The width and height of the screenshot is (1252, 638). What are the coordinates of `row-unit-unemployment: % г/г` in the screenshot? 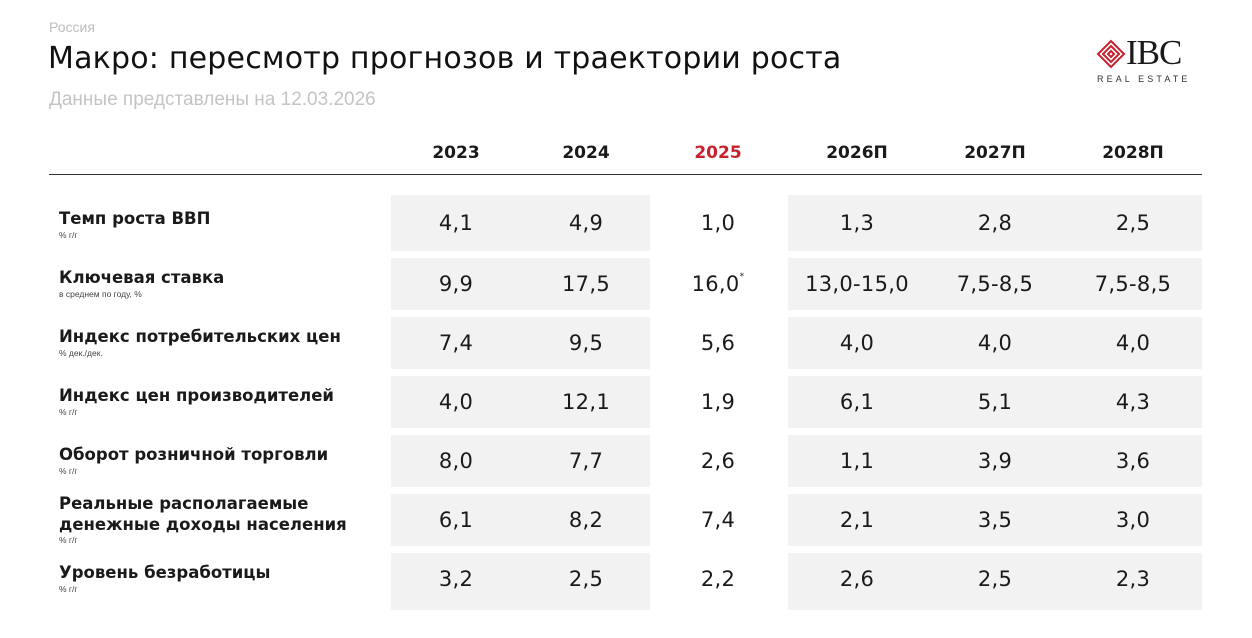 It's located at (68, 589).